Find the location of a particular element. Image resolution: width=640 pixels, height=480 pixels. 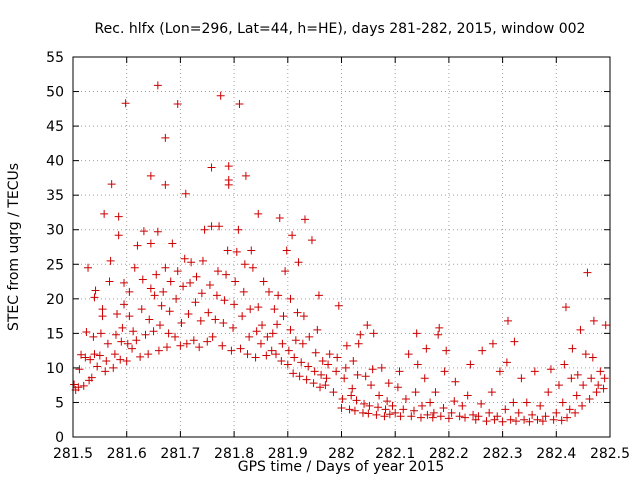

x-tick-label: 282 is located at coordinates (341, 454).